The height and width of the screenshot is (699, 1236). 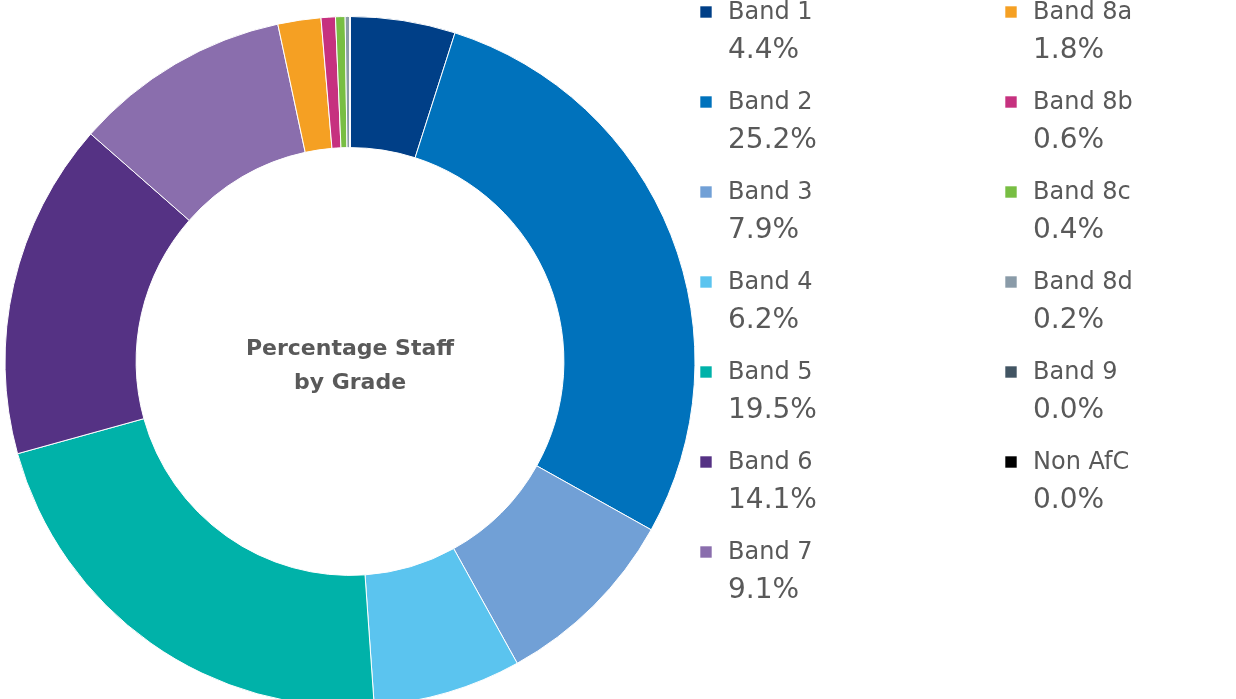 What do you see at coordinates (770, 101) in the screenshot?
I see `legend-label: Band 2` at bounding box center [770, 101].